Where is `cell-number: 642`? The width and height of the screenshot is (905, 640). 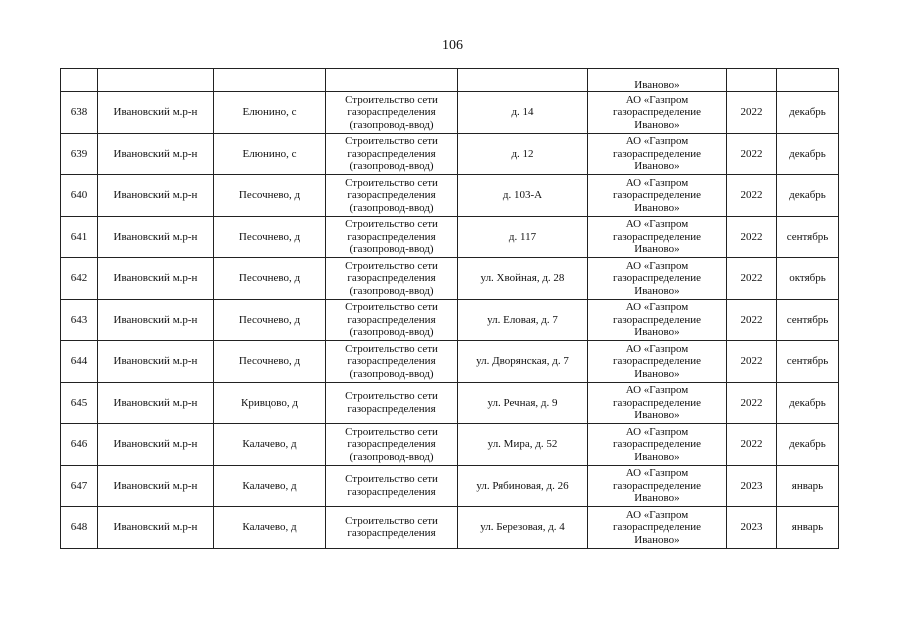 cell-number: 642 is located at coordinates (79, 278).